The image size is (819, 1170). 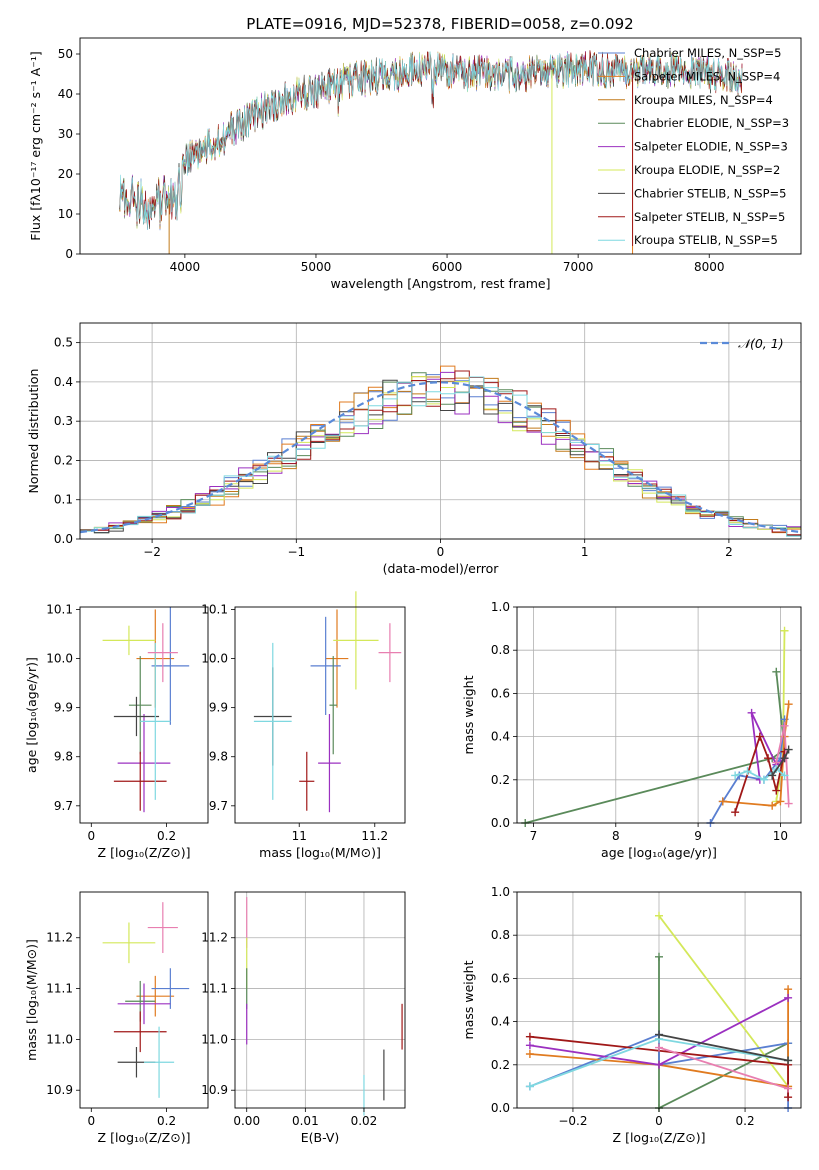 I want to click on ticks: 0 0.2 10.9 11.0 11.1 11.2, so click(x=111, y=1029).